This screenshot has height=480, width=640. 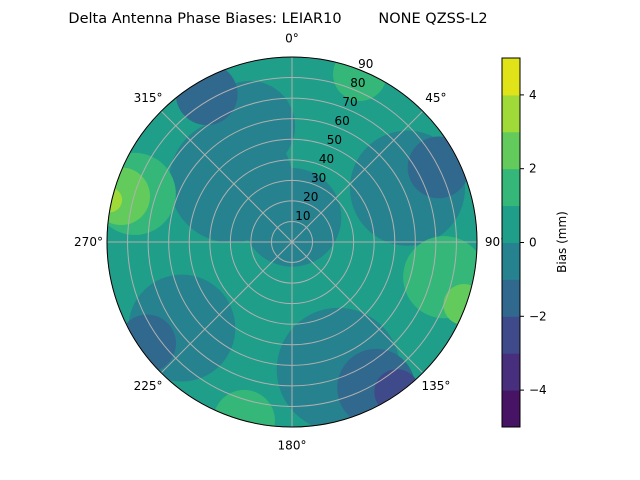 I want to click on radial-tick-label: 50, so click(x=334, y=140).